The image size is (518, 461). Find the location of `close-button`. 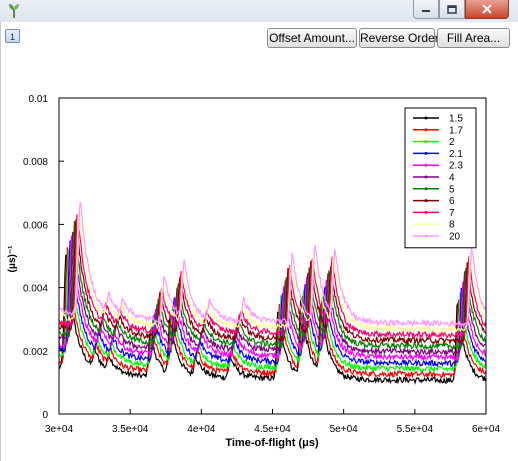

close-button is located at coordinates (487, 9).